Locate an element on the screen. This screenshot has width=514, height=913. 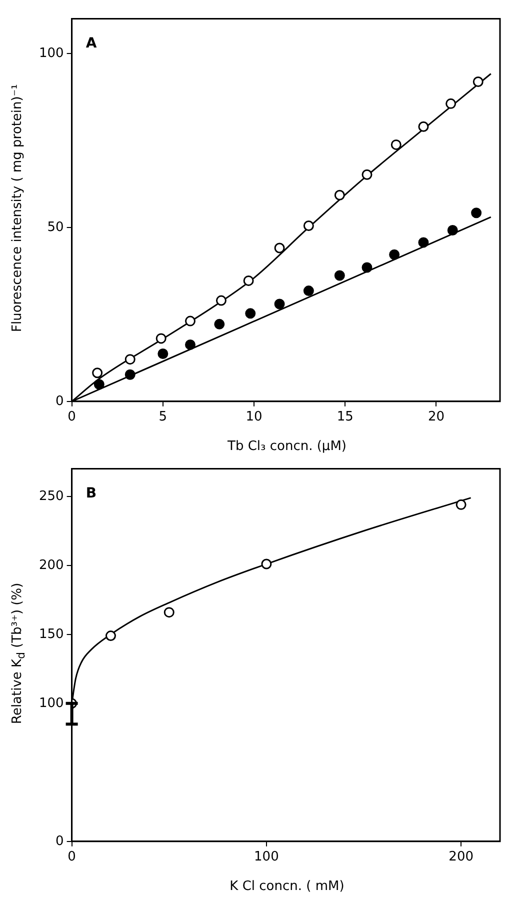
y-tick-label: 200 is located at coordinates (51, 565).